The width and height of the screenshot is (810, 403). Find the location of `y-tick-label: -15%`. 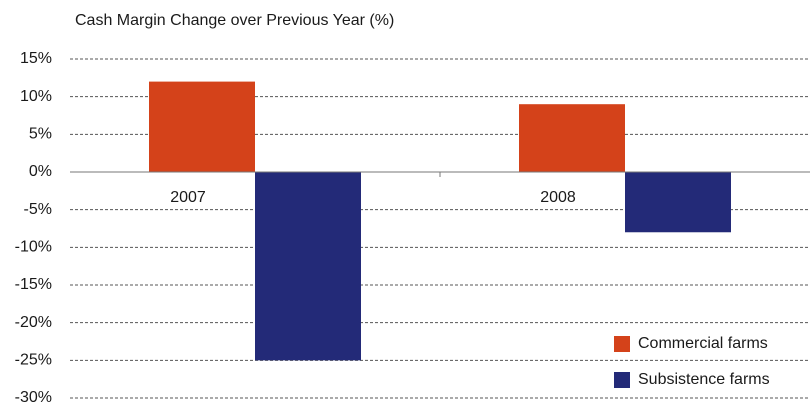

y-tick-label: -15% is located at coordinates (33, 284).